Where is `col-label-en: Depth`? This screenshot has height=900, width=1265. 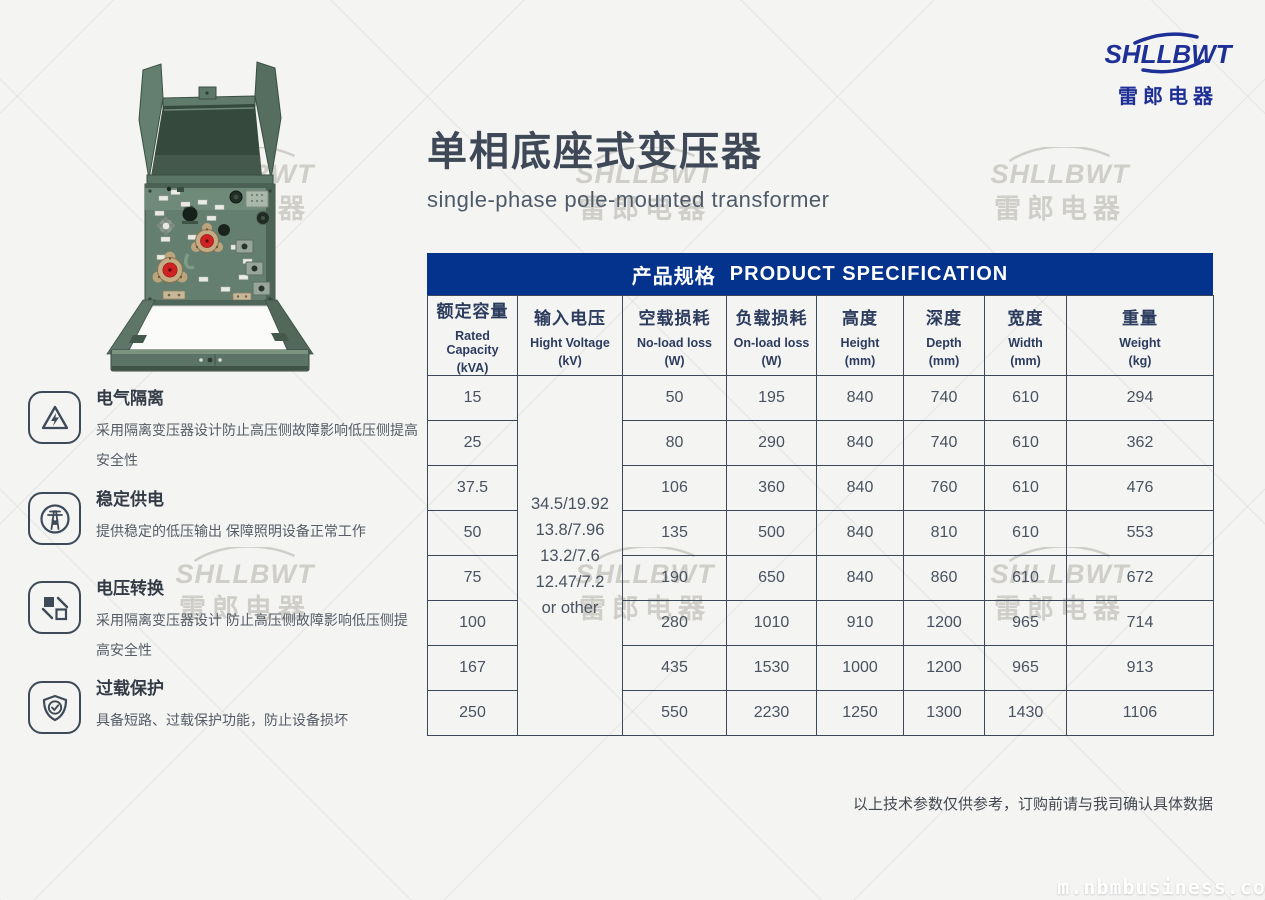 col-label-en: Depth is located at coordinates (944, 342).